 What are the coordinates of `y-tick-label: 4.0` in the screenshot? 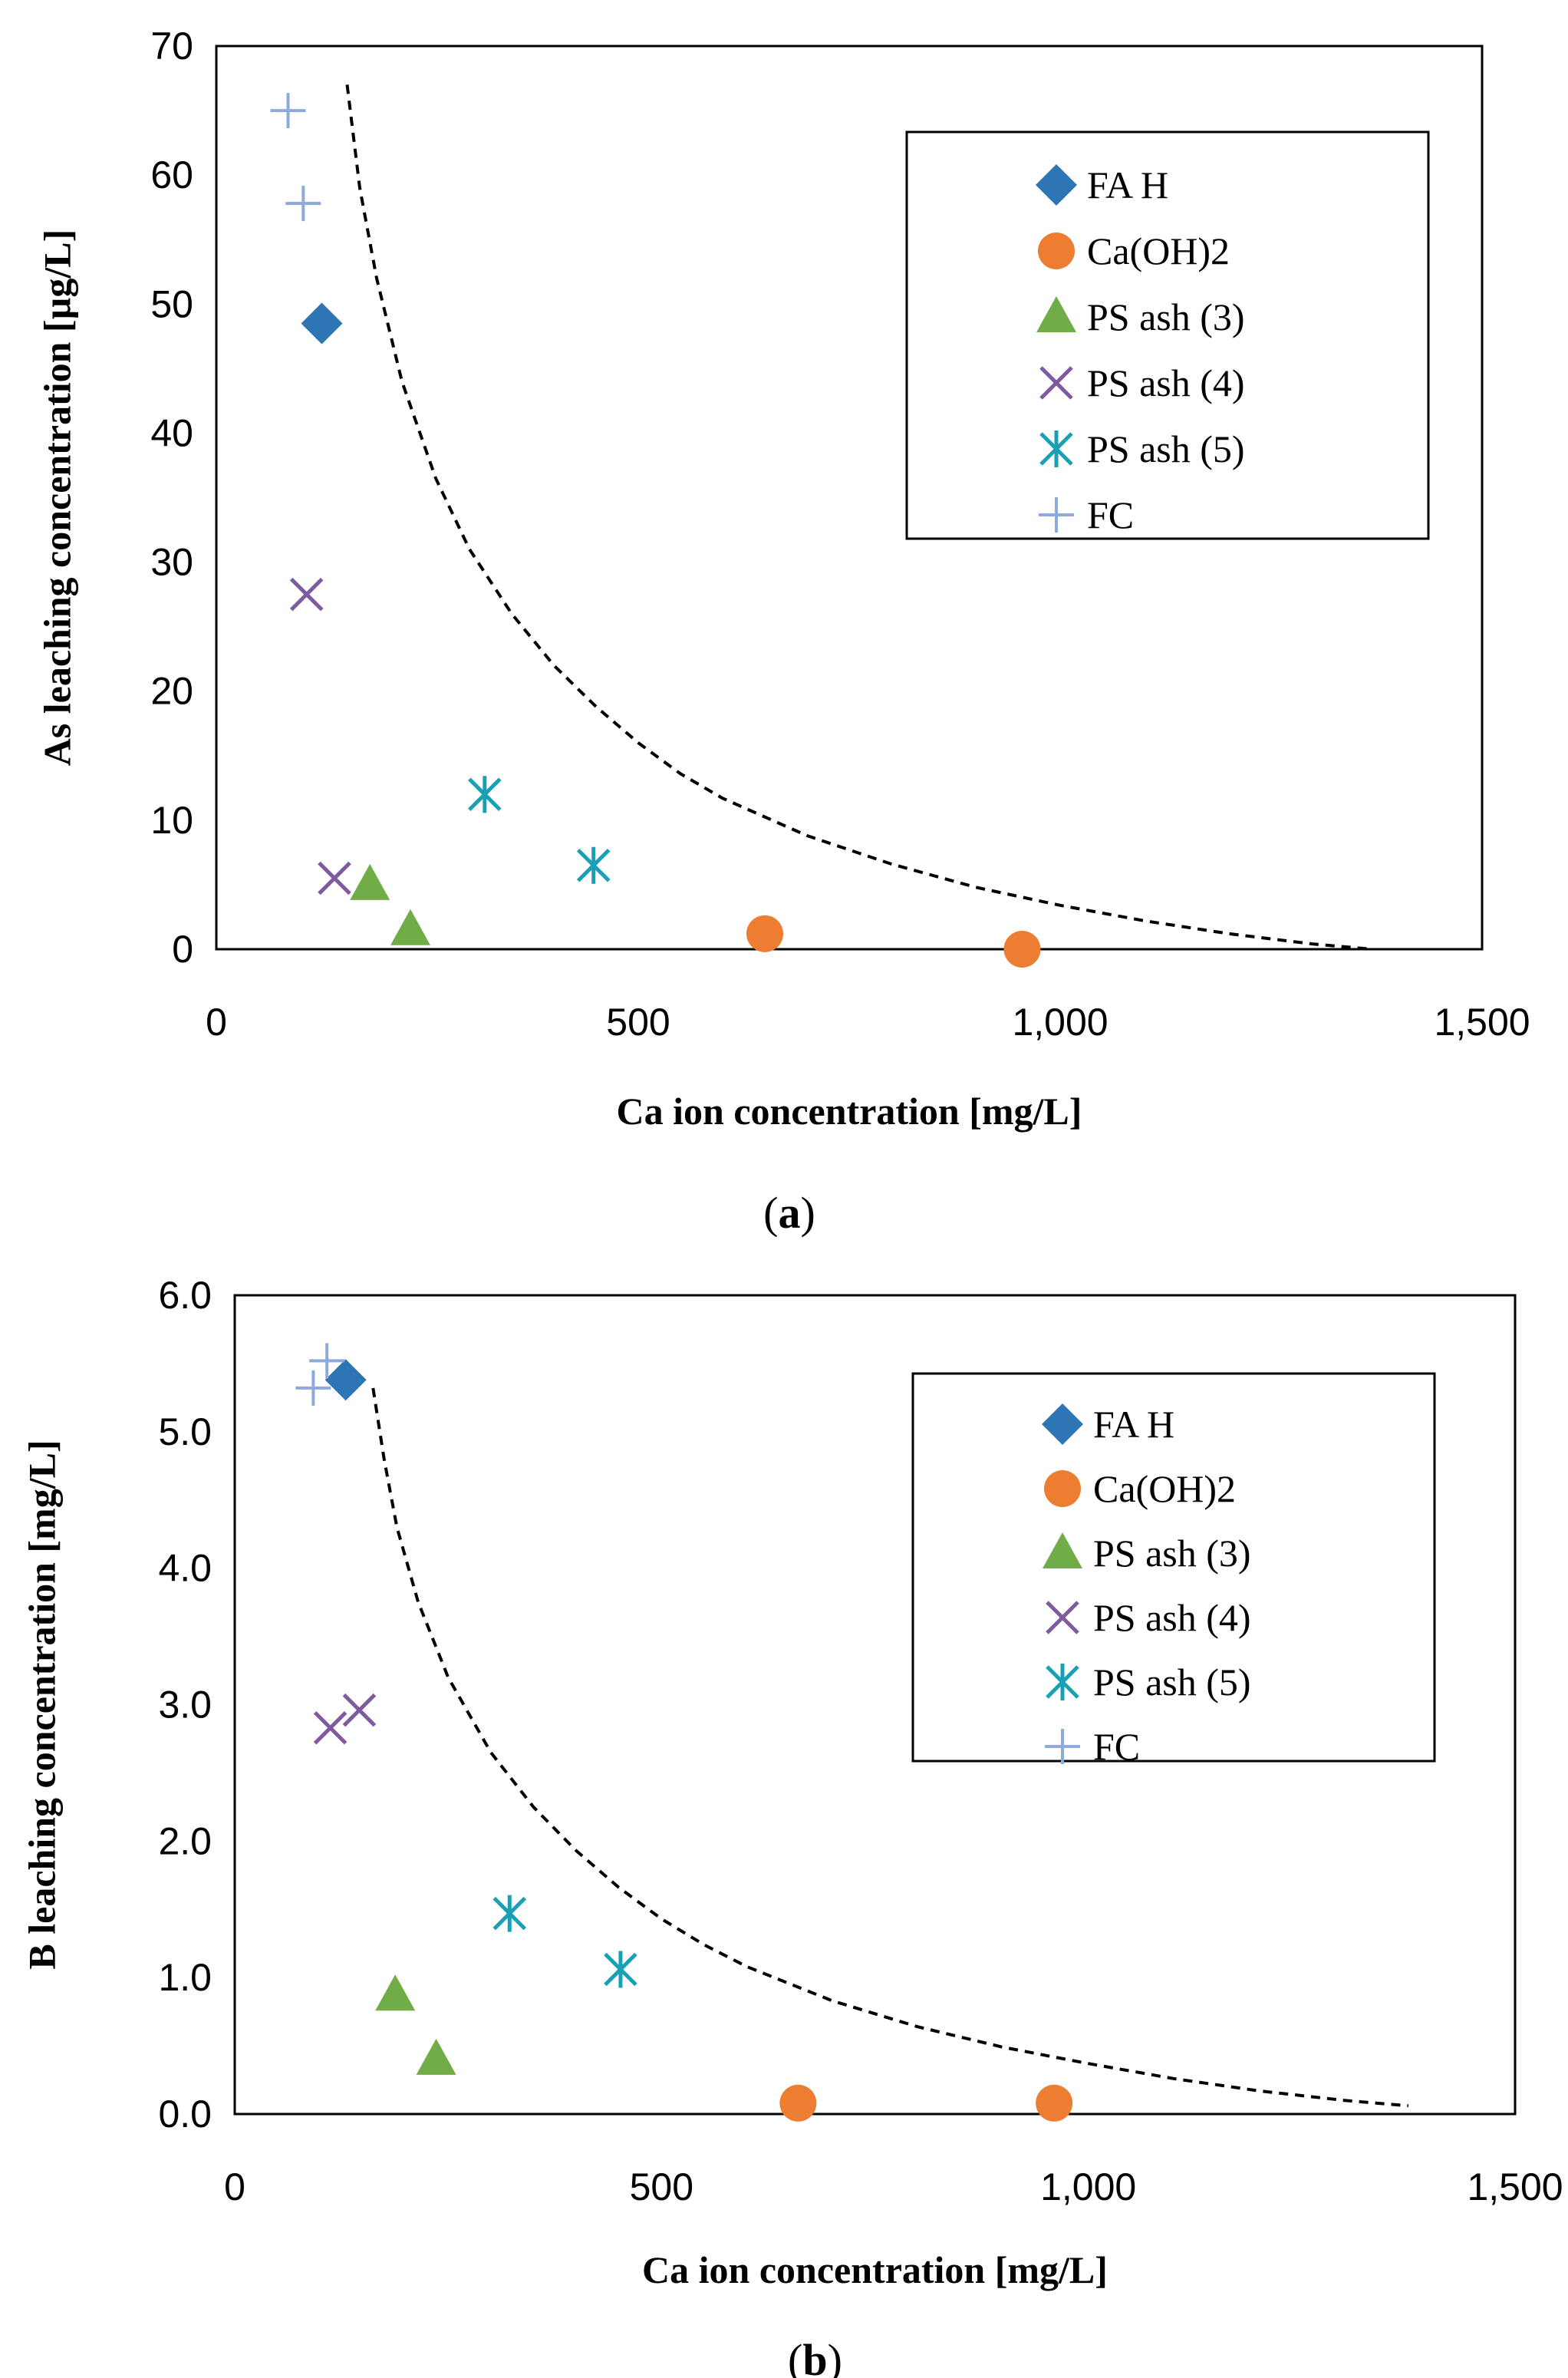 It's located at (185, 1568).